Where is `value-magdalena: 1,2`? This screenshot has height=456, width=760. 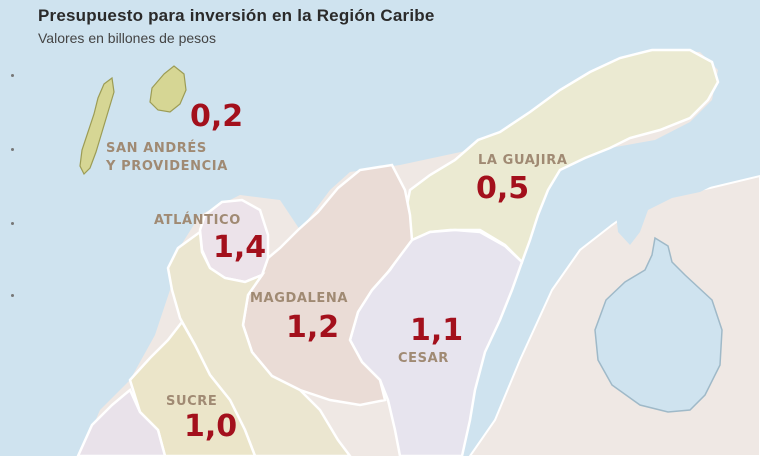 value-magdalena: 1,2 is located at coordinates (313, 327).